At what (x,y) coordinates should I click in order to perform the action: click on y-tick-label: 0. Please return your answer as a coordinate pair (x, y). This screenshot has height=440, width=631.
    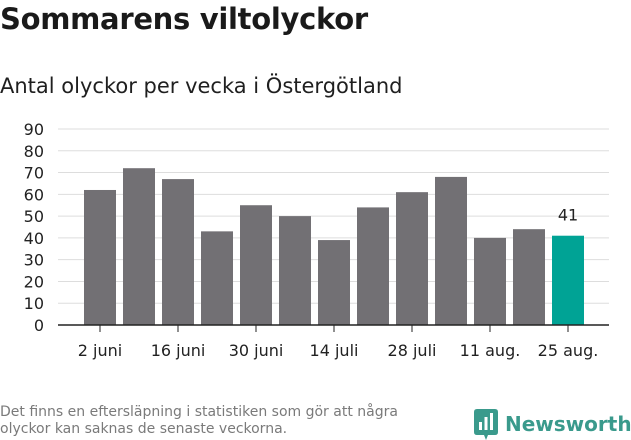
    Looking at the image, I should click on (39, 325).